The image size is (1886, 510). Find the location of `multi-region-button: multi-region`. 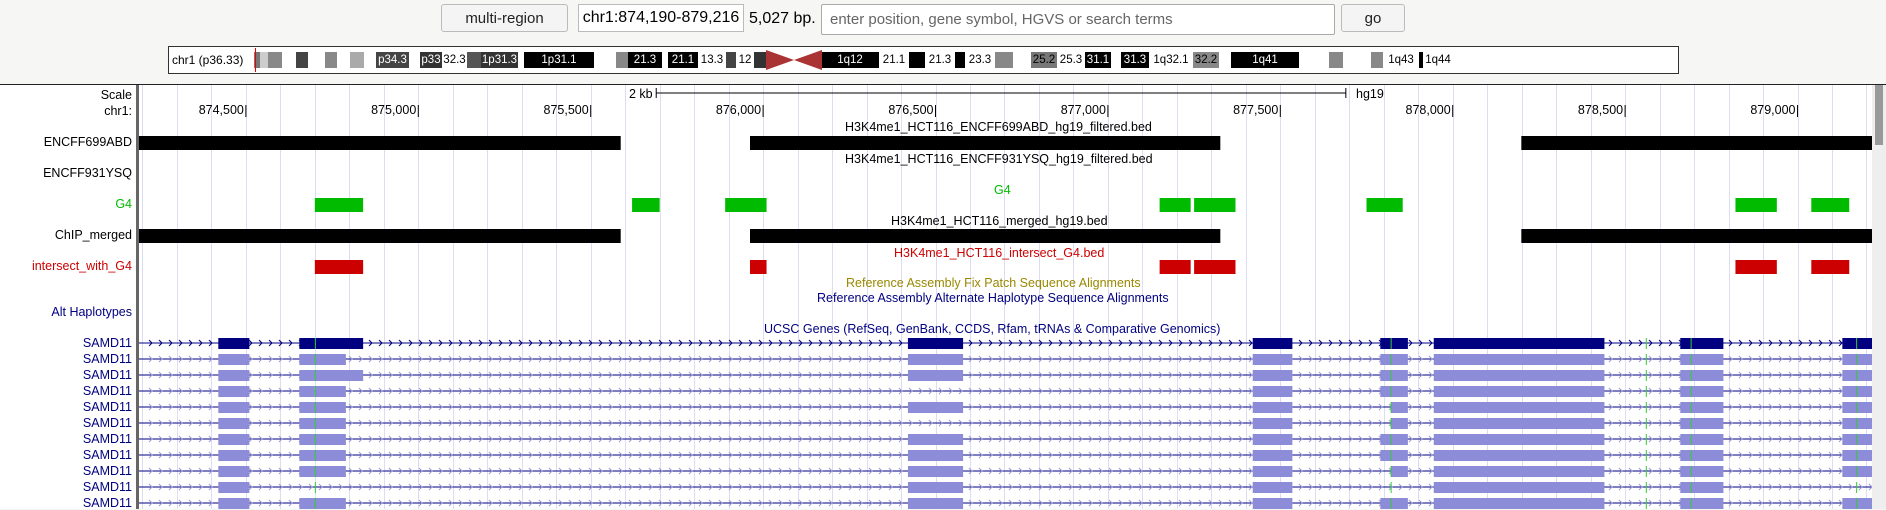

multi-region-button: multi-region is located at coordinates (504, 18).